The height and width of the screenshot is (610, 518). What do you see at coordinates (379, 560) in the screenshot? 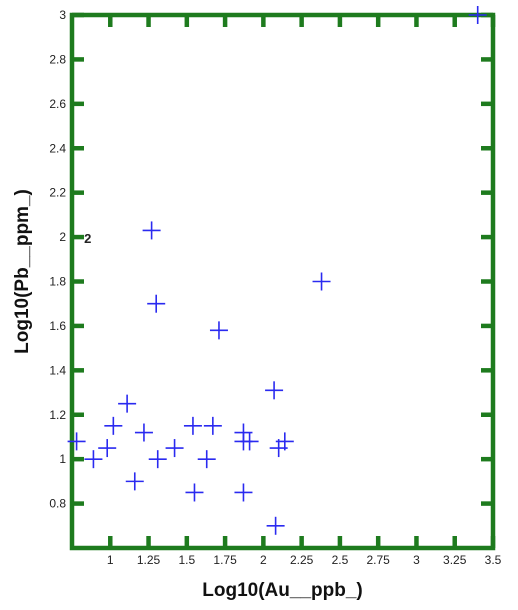
I see `x-tick-label: 2.75` at bounding box center [379, 560].